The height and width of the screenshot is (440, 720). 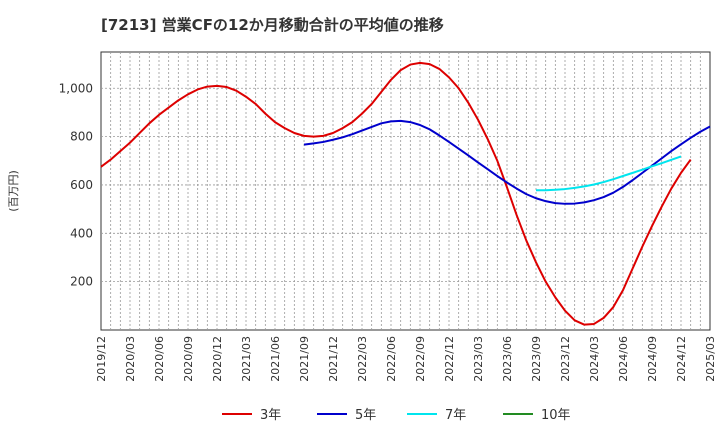 What do you see at coordinates (455, 415) in the screenshot?
I see `legend-label: 7年` at bounding box center [455, 415].